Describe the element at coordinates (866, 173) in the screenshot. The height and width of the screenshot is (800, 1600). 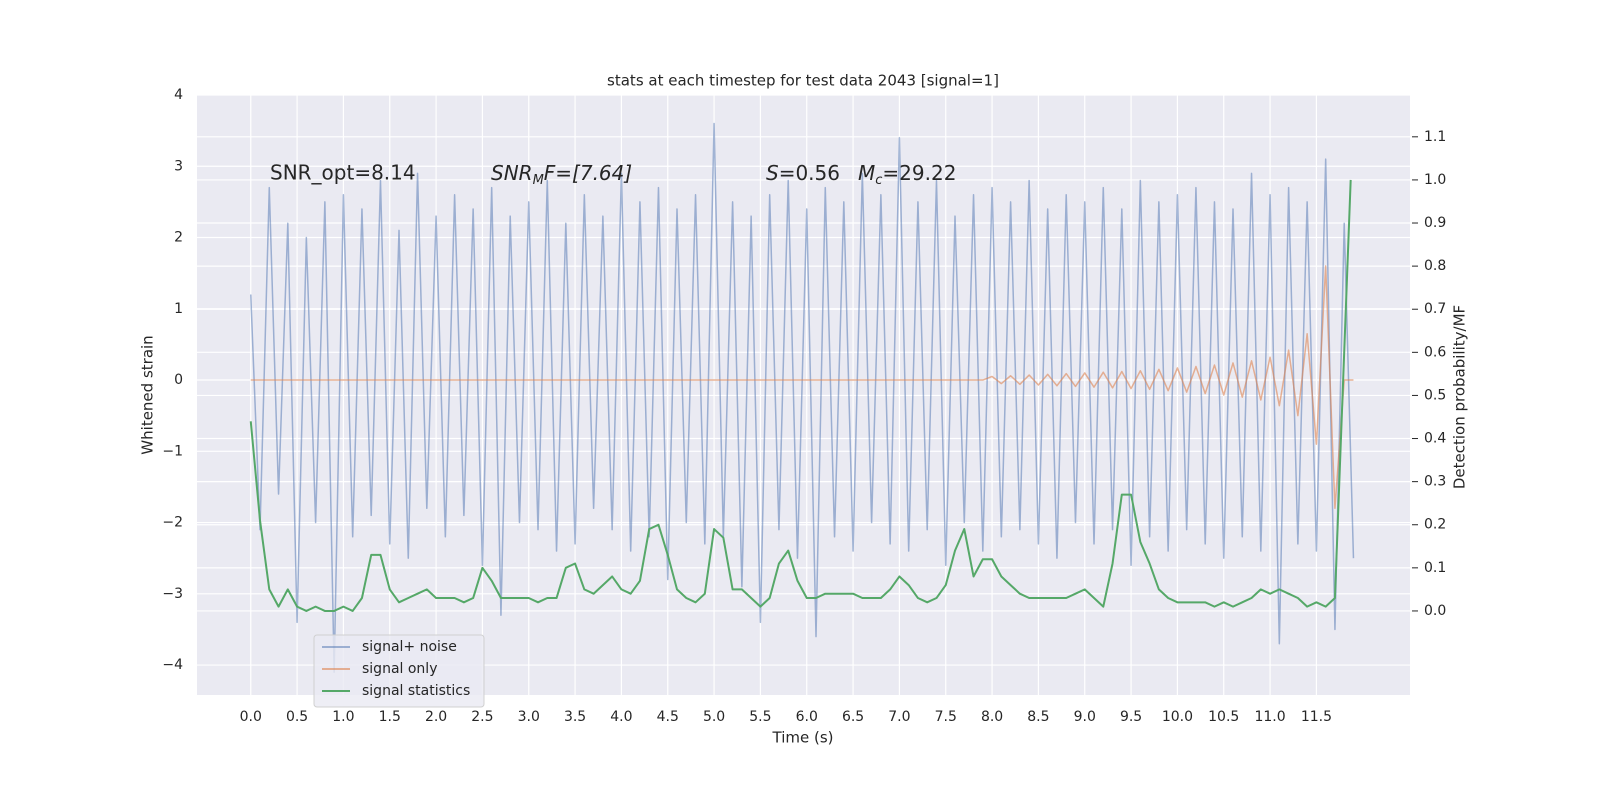
I see `annotation-part: M` at that location.